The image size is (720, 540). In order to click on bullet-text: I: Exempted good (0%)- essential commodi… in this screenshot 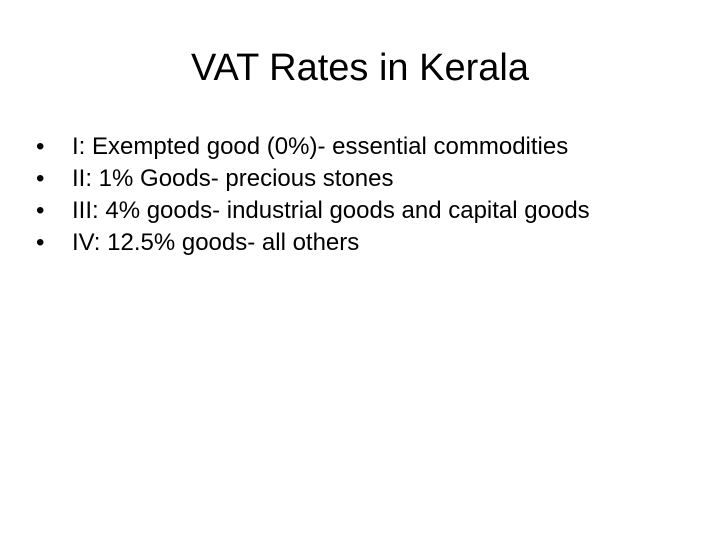, I will do `click(320, 146)`.